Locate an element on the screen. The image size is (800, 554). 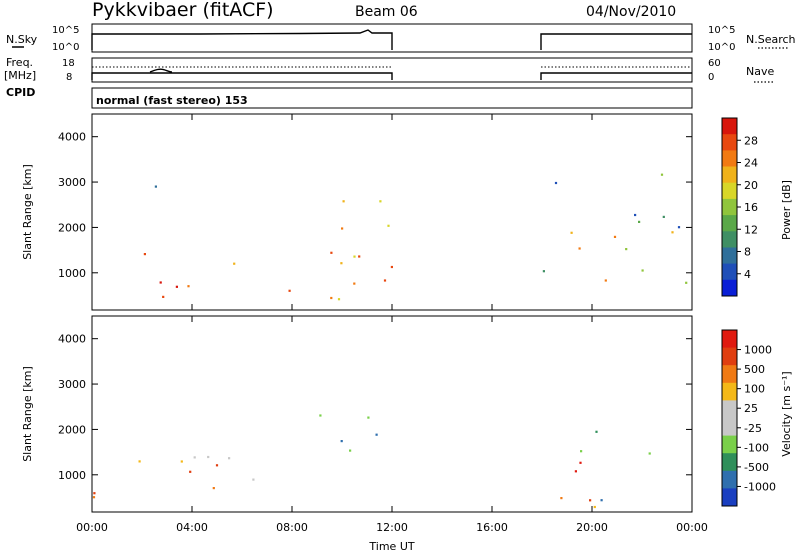
velocity-colorbar-tick-label: 1000 is located at coordinates (758, 350).